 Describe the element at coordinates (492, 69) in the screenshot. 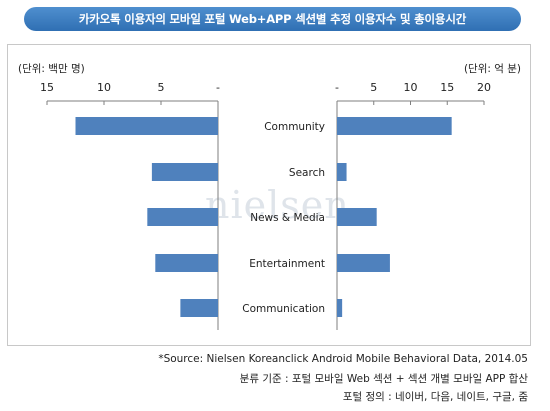

I see `right-unit-label: (단위: 억 분)` at that location.